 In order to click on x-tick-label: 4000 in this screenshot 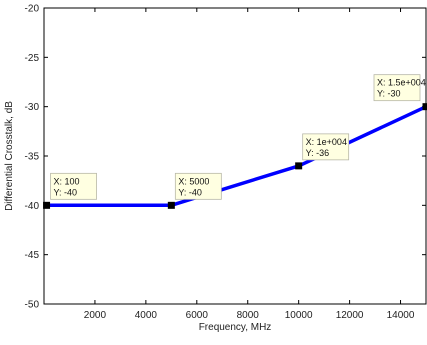, I will do `click(146, 315)`.